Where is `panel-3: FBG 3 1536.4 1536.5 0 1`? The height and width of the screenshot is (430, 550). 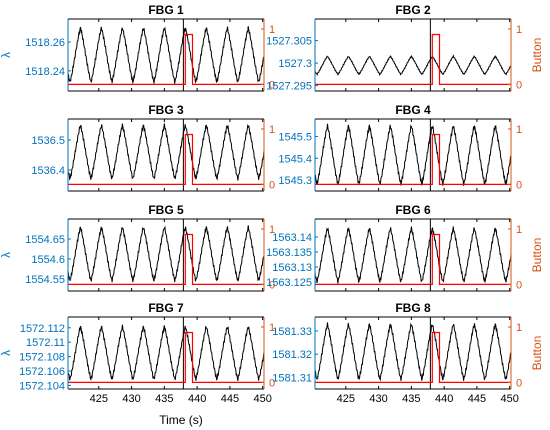 panel-3: FBG 3 1536.4 1536.5 0 1 is located at coordinates (153, 147).